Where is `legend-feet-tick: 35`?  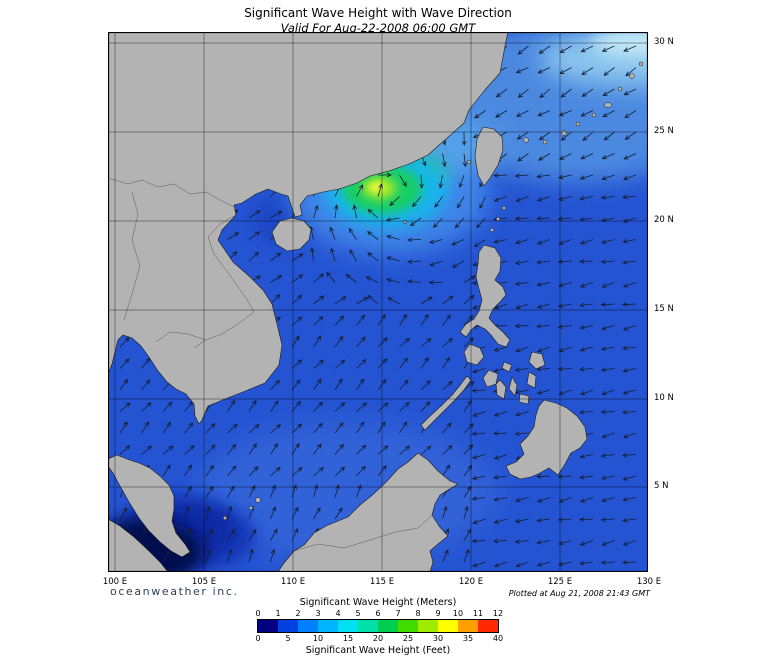 legend-feet-tick: 35 is located at coordinates (468, 638).